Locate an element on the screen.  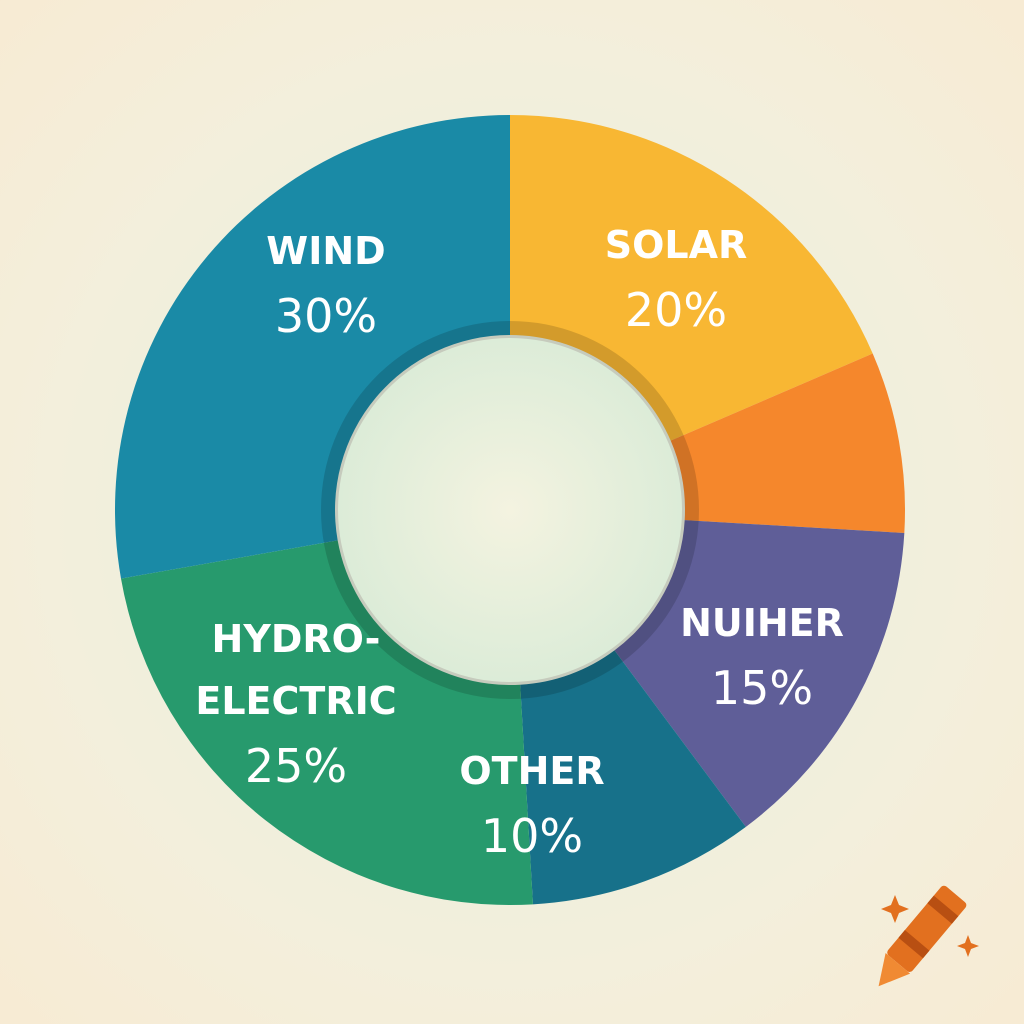
value-label: 25% is located at coordinates (296, 766).